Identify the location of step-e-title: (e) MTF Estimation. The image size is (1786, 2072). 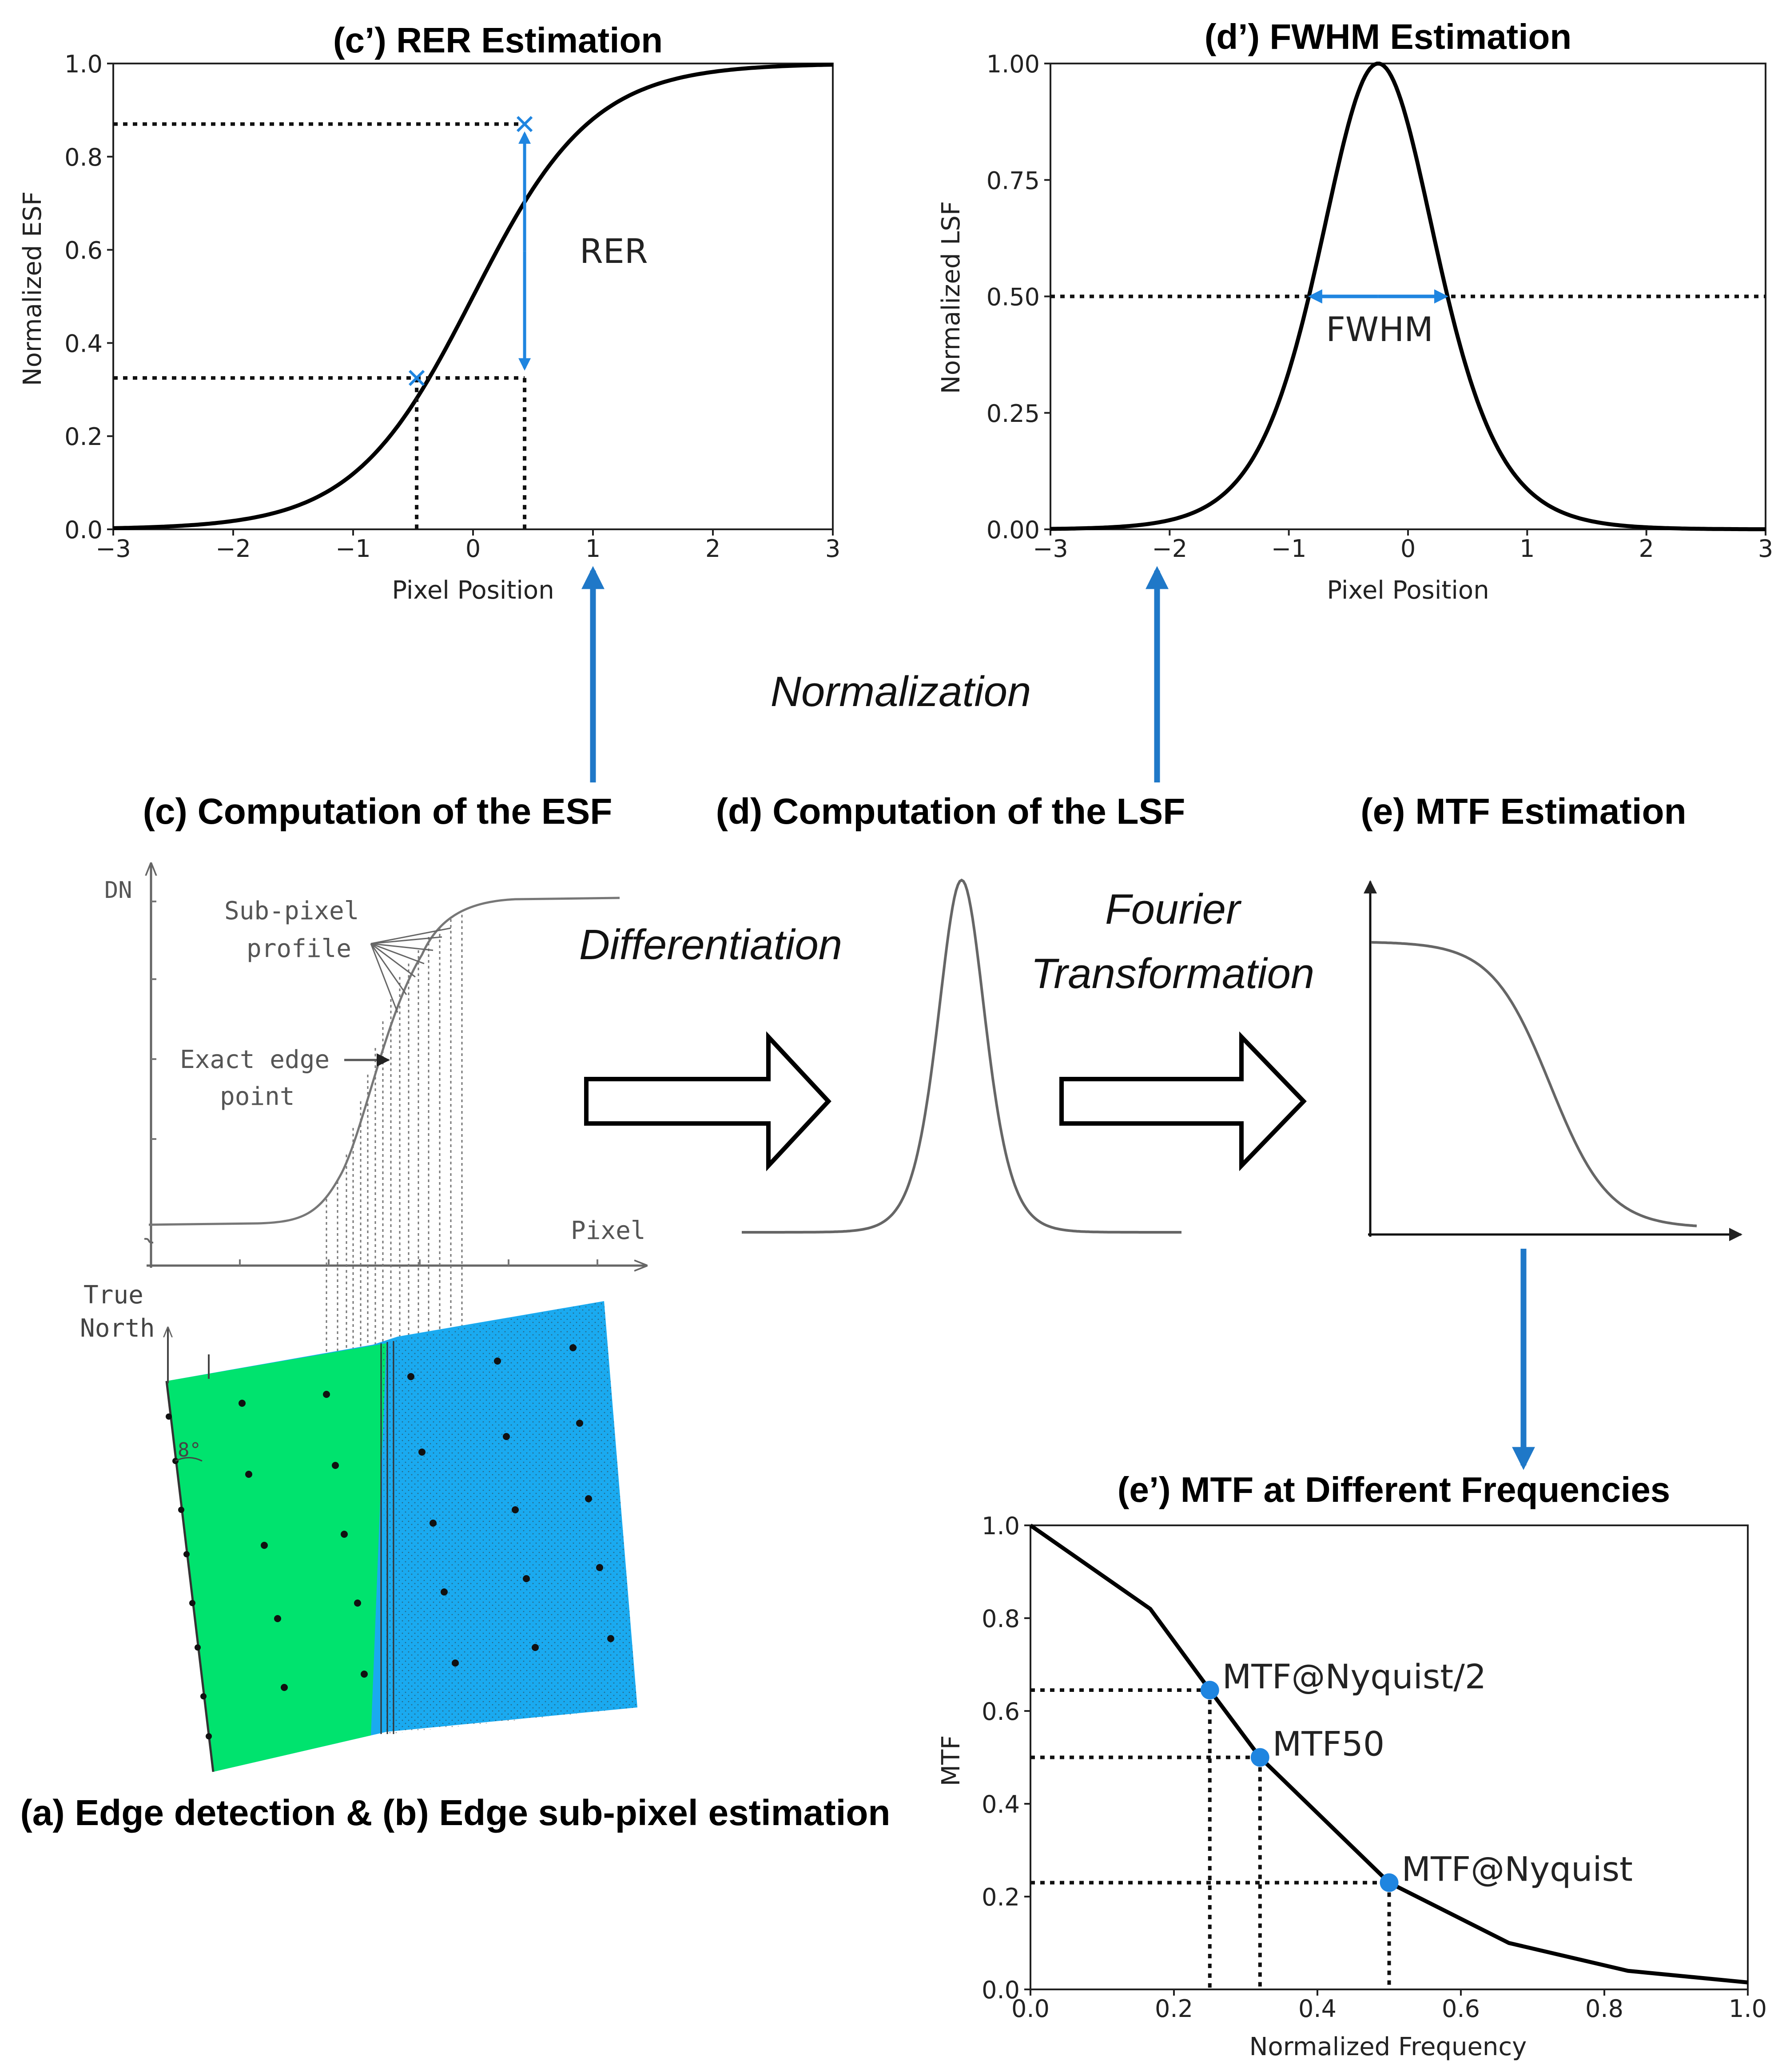
(1523, 811).